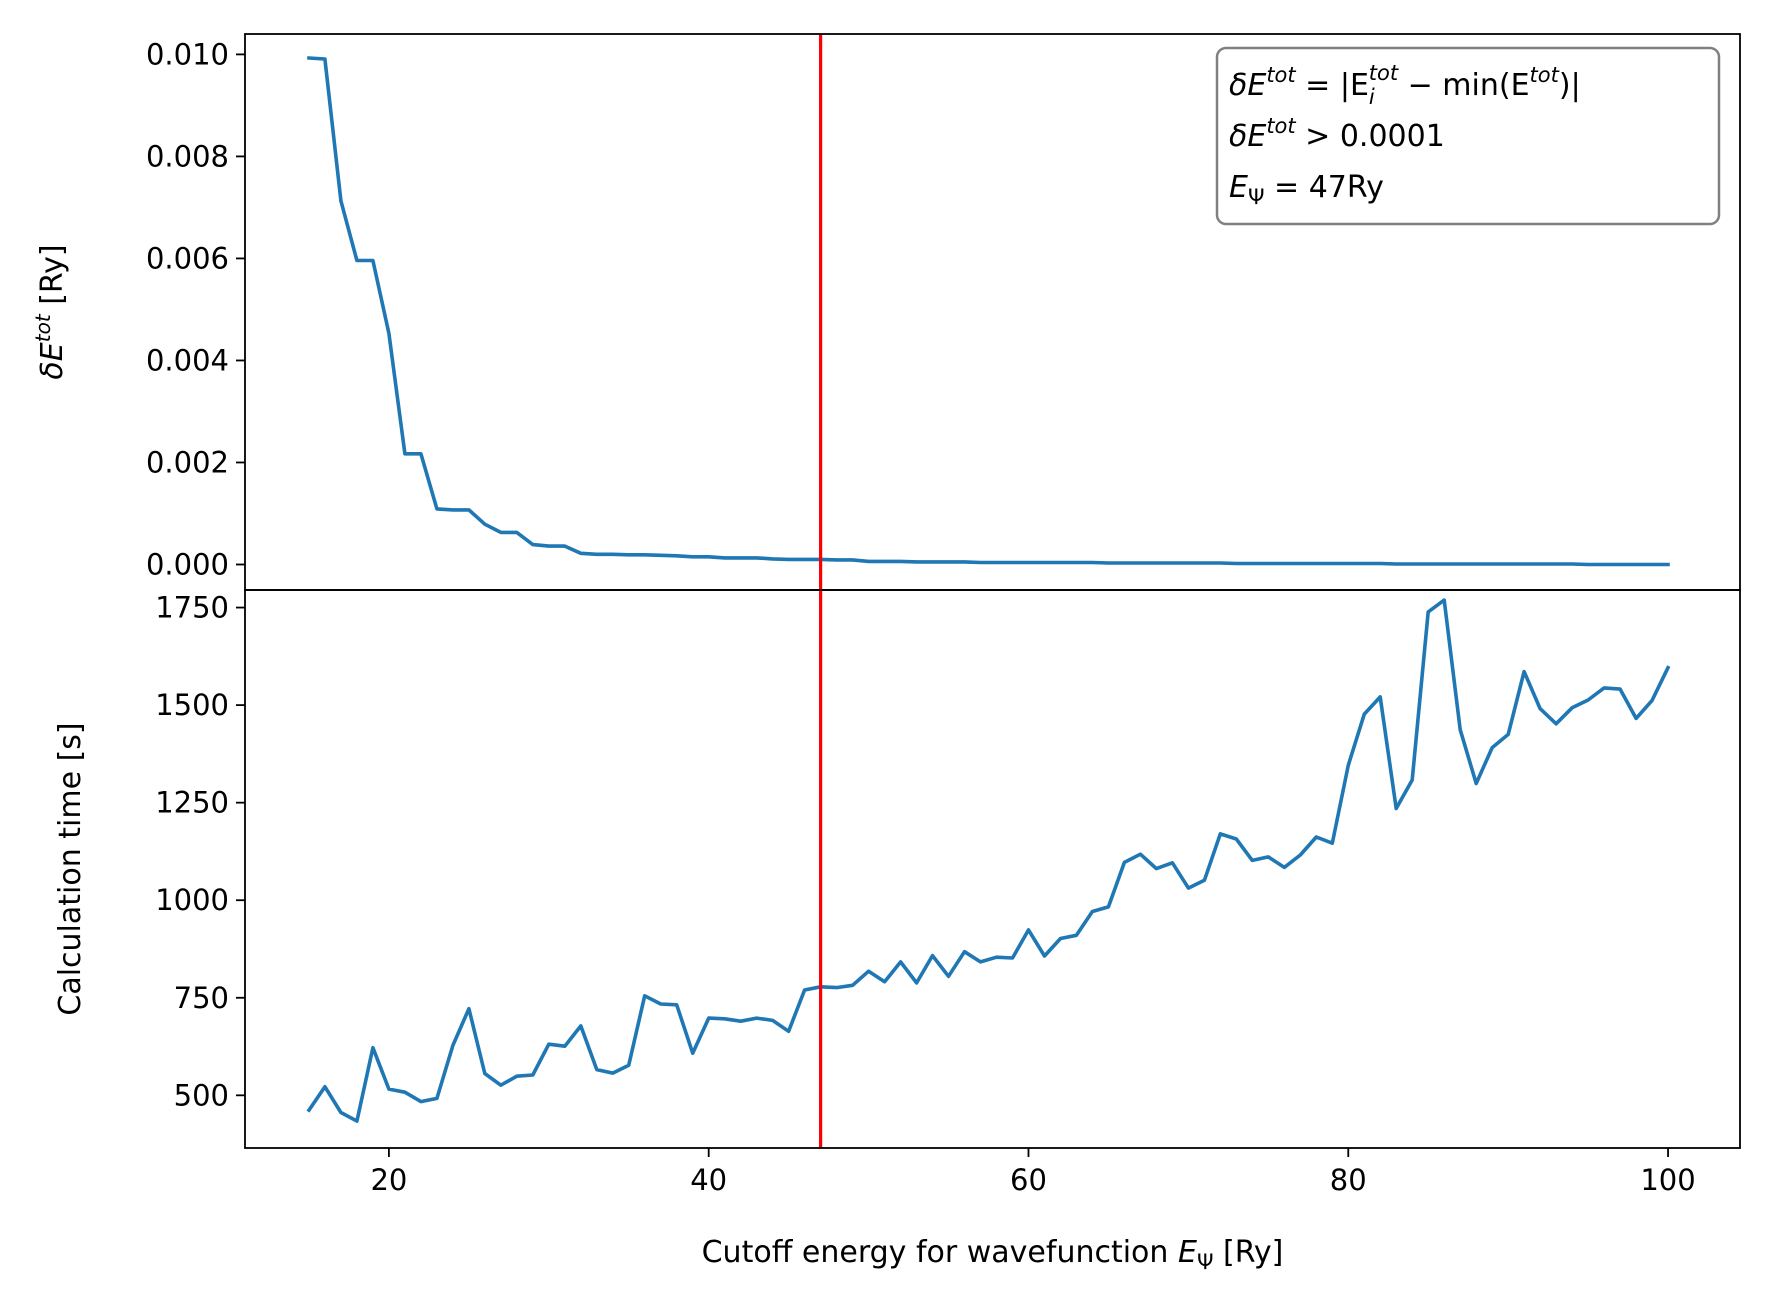  I want to click on legend-2-c: > 0.0001, so click(1370, 136).